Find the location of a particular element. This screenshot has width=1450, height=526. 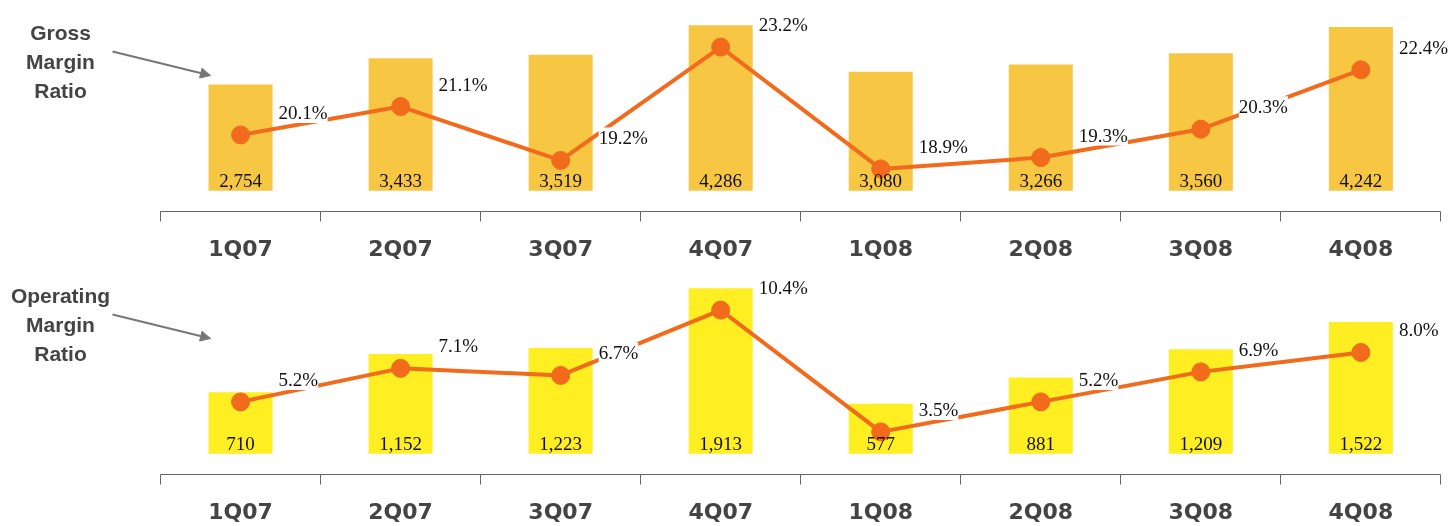

data-label: 3,080 is located at coordinates (881, 180).